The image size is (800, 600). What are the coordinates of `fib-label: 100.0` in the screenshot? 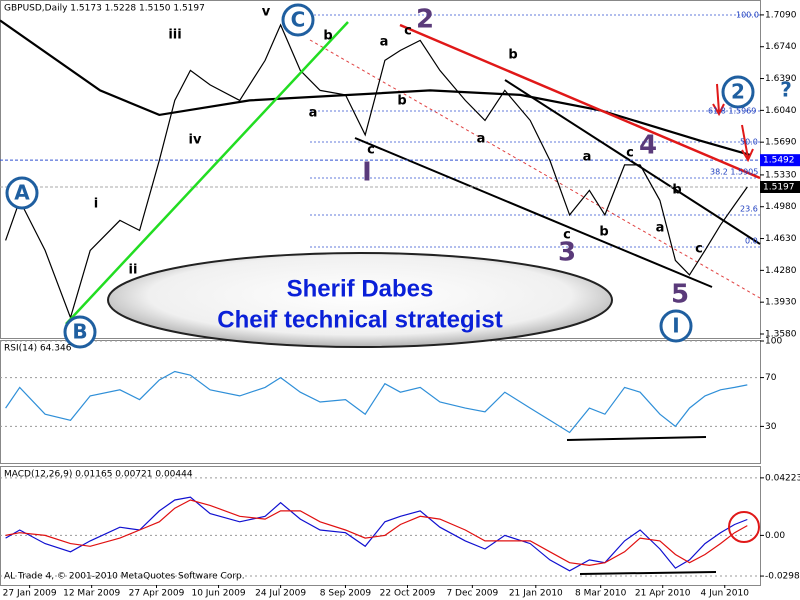 It's located at (747, 15).